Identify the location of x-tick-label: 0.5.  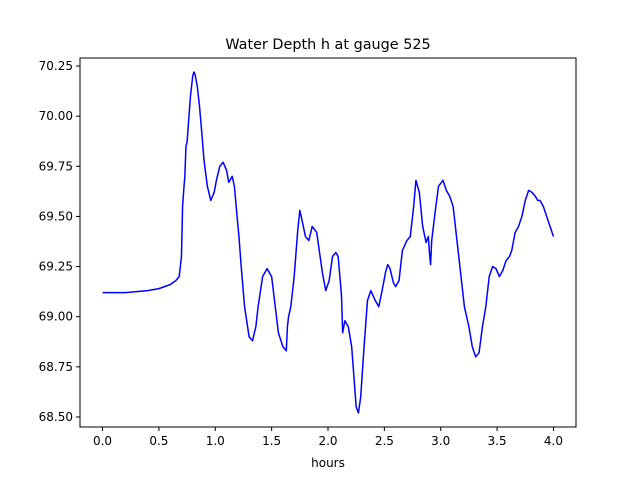
(158, 441).